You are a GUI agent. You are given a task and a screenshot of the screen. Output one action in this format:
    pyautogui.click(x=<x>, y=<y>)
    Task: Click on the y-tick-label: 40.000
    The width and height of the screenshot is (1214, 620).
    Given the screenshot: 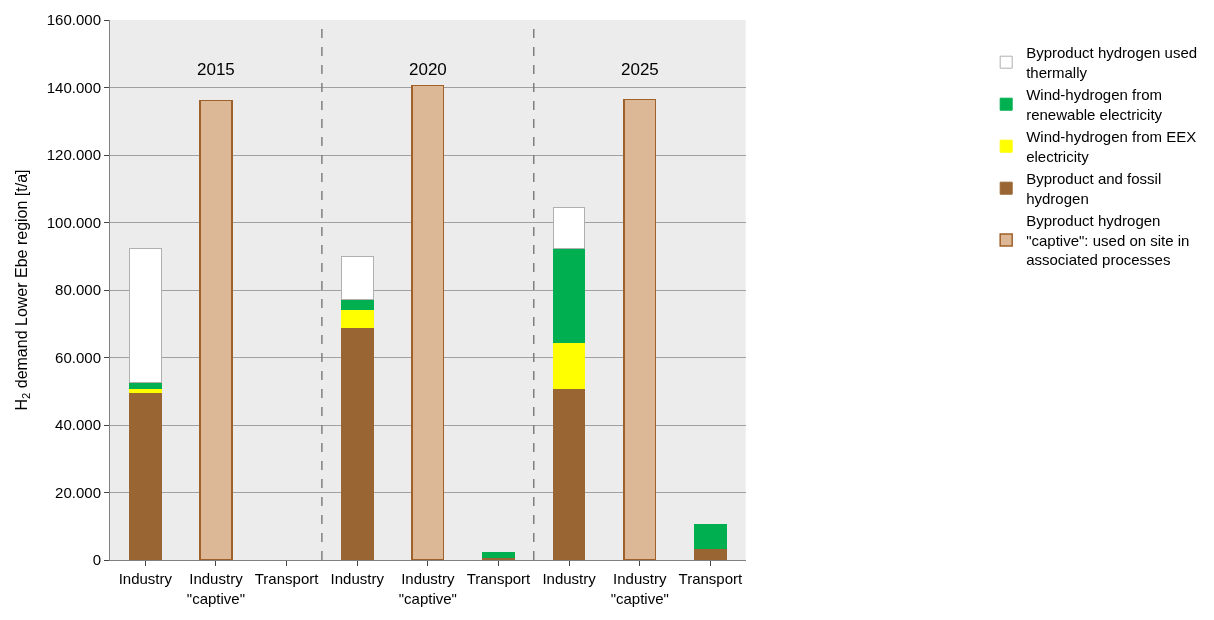 What is the action you would take?
    pyautogui.click(x=78, y=425)
    